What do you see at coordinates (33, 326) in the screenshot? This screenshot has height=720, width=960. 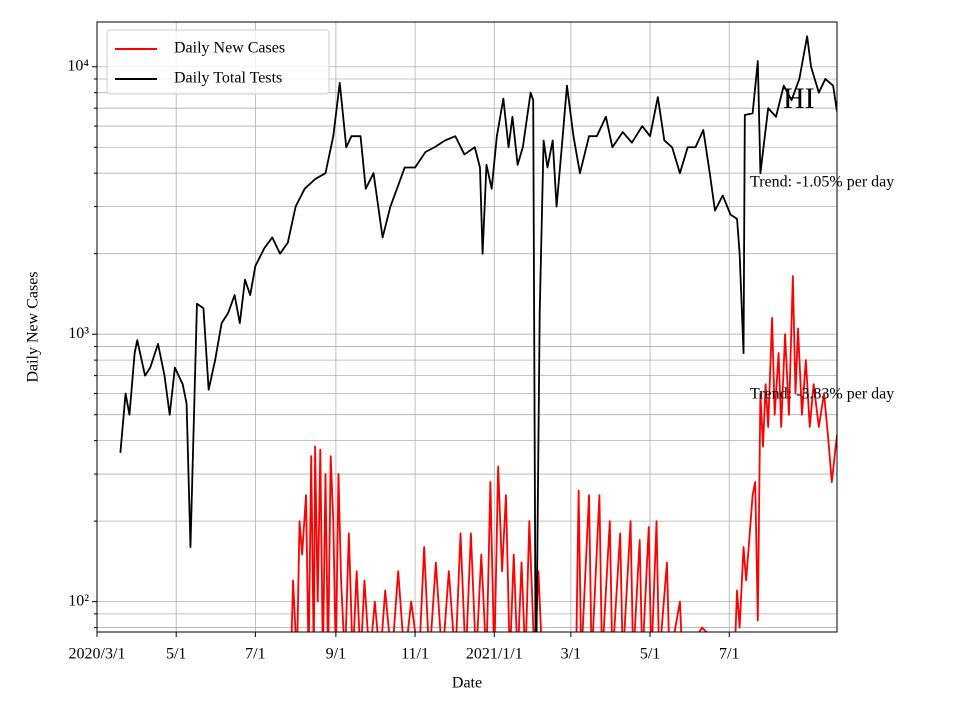 I see `y-axis-label: Daily New Cases` at bounding box center [33, 326].